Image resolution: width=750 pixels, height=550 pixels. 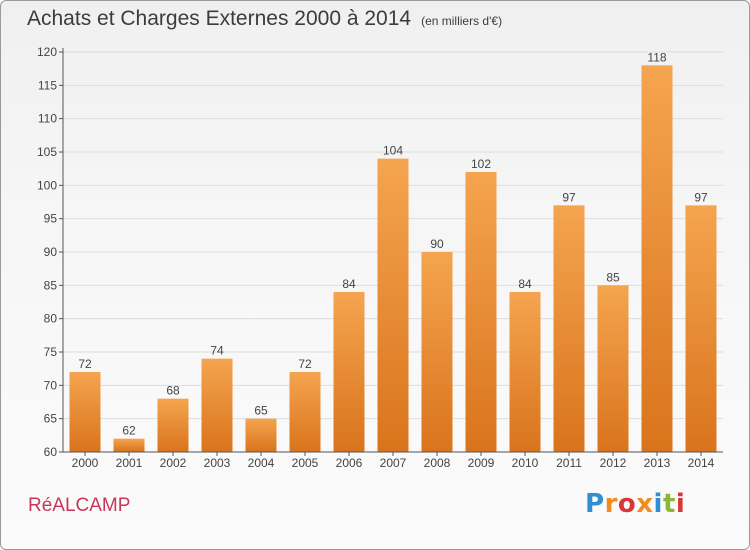 I want to click on y-tick-label: 100, so click(x=47, y=185).